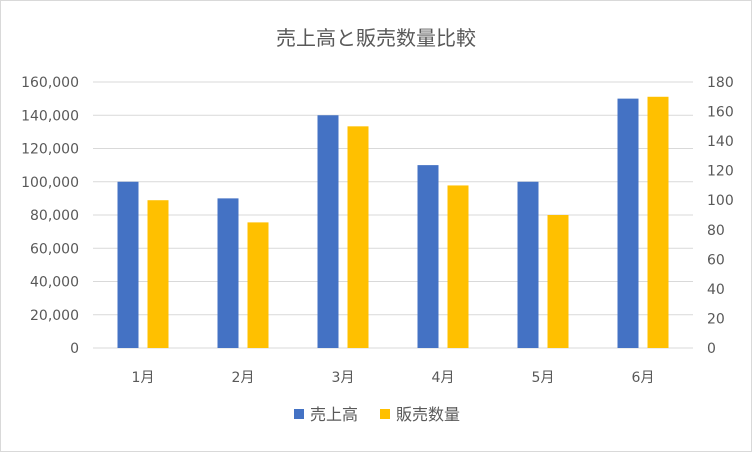 The height and width of the screenshot is (452, 752). Describe the element at coordinates (143, 378) in the screenshot. I see `x-tick-label: 1月` at that location.